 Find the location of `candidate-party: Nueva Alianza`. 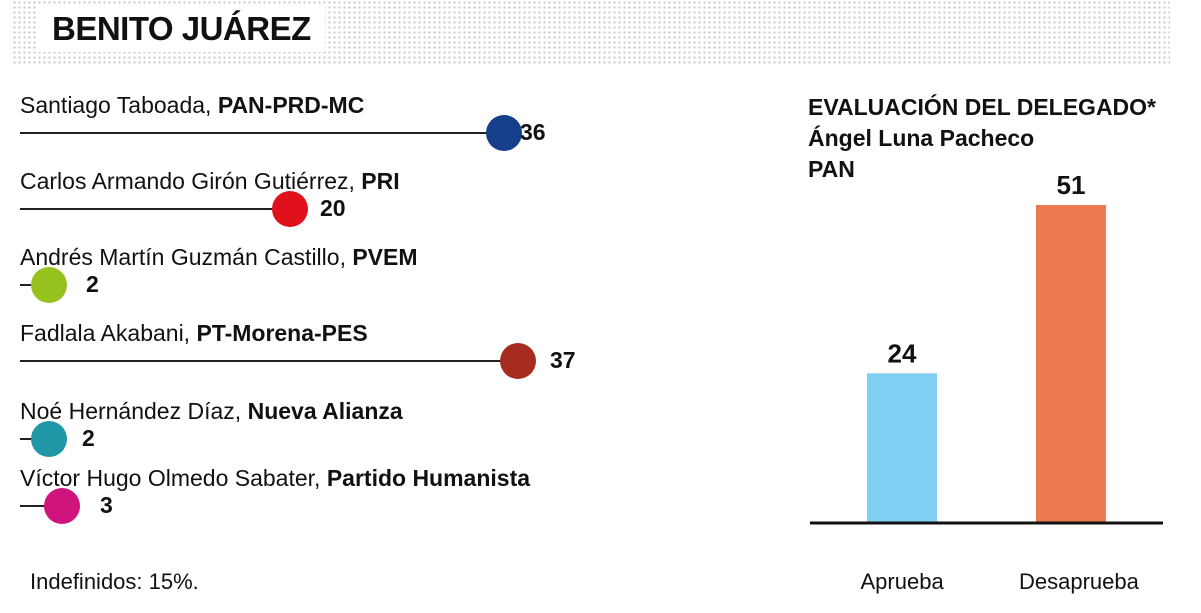

candidate-party: Nueva Alianza is located at coordinates (325, 411).